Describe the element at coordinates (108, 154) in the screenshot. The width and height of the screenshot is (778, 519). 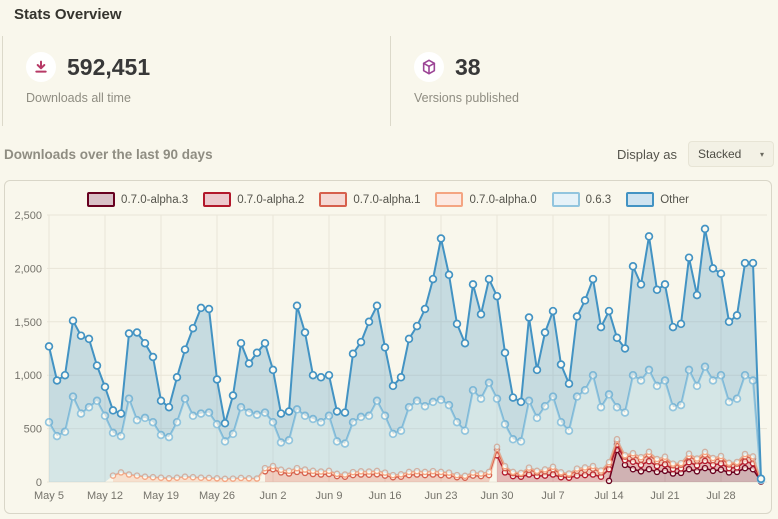
I see `section-title: Downloads over the last 90 days` at that location.